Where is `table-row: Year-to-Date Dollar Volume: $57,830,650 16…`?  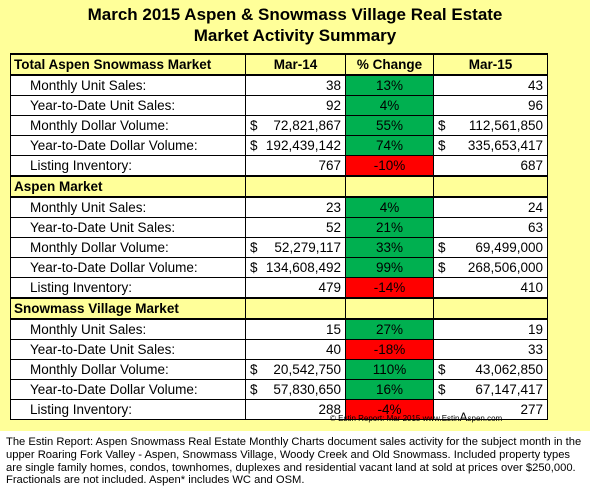 table-row: Year-to-Date Dollar Volume: $57,830,650 16… is located at coordinates (279, 389).